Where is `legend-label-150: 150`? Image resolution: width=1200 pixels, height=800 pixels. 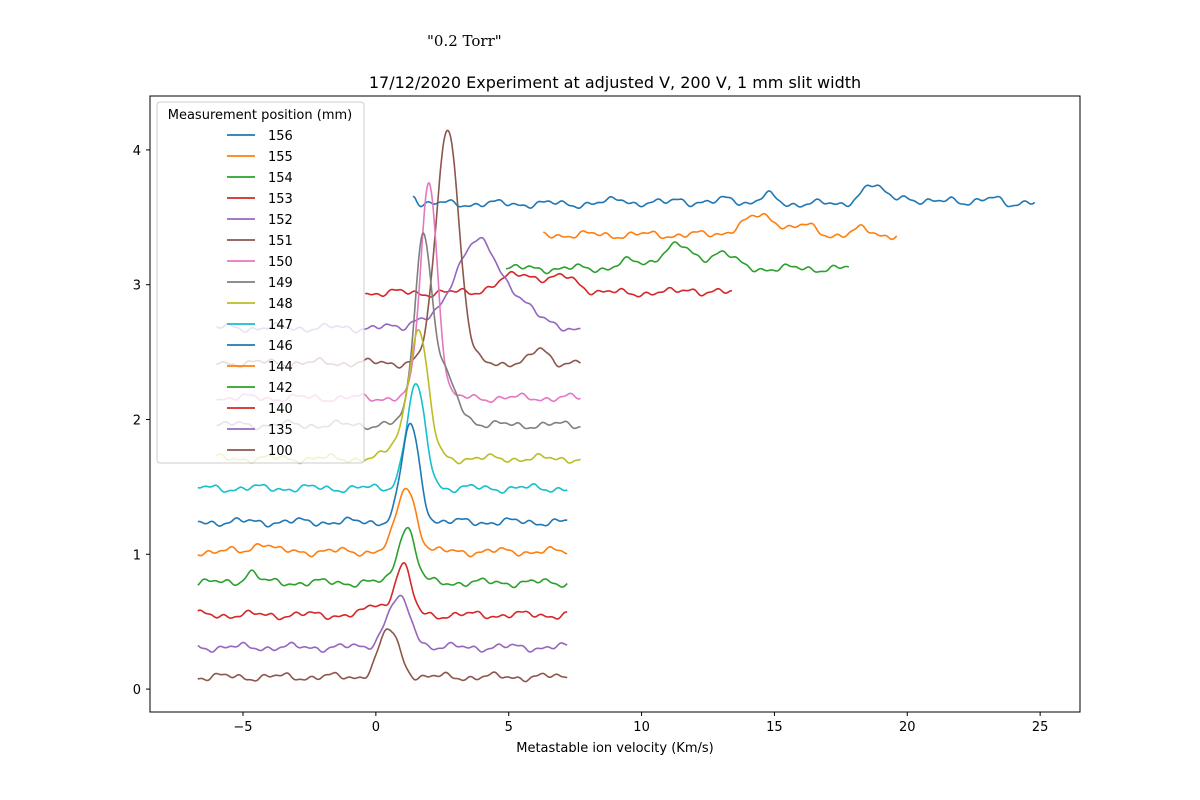 legend-label-150: 150 is located at coordinates (280, 262).